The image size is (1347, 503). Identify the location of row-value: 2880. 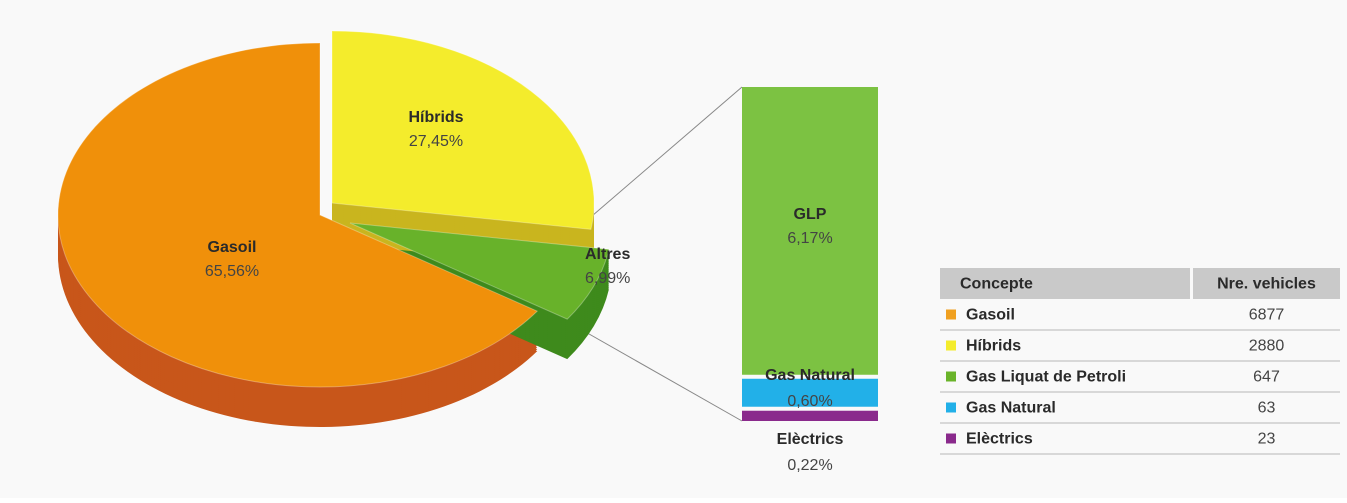
(1267, 346).